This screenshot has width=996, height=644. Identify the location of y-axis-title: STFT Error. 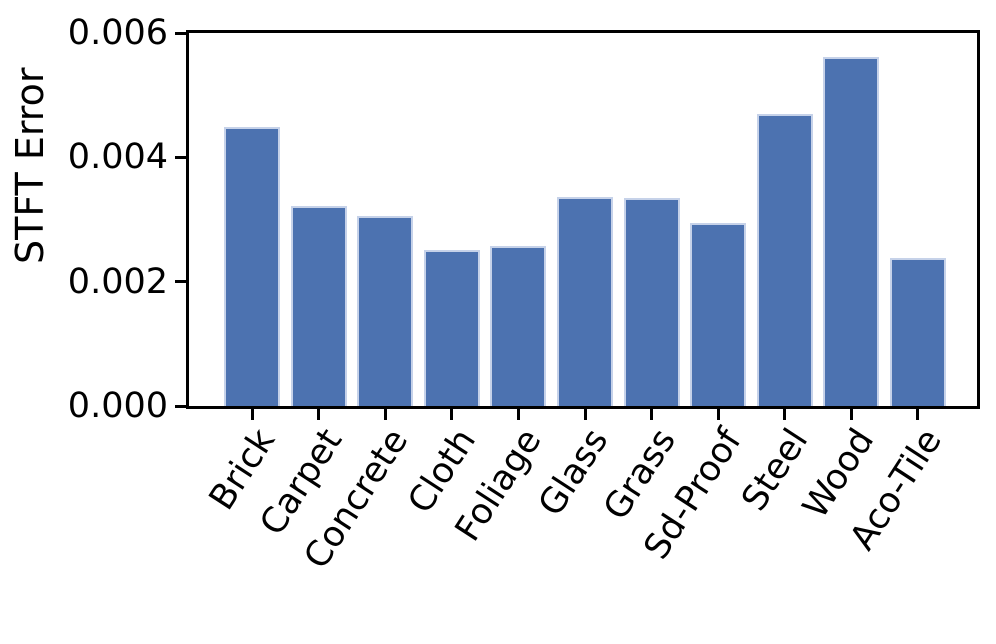
(30, 165).